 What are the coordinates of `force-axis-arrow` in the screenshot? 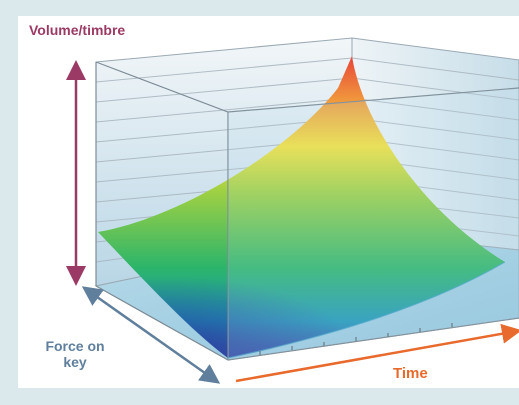 It's located at (151, 335).